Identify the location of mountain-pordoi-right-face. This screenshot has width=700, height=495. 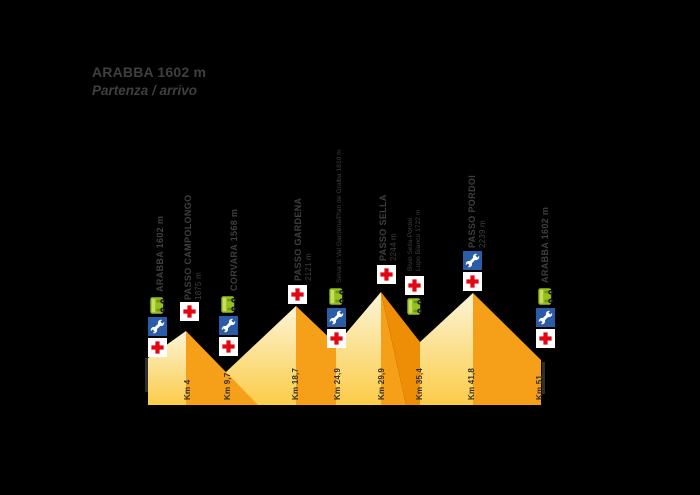
(507, 349).